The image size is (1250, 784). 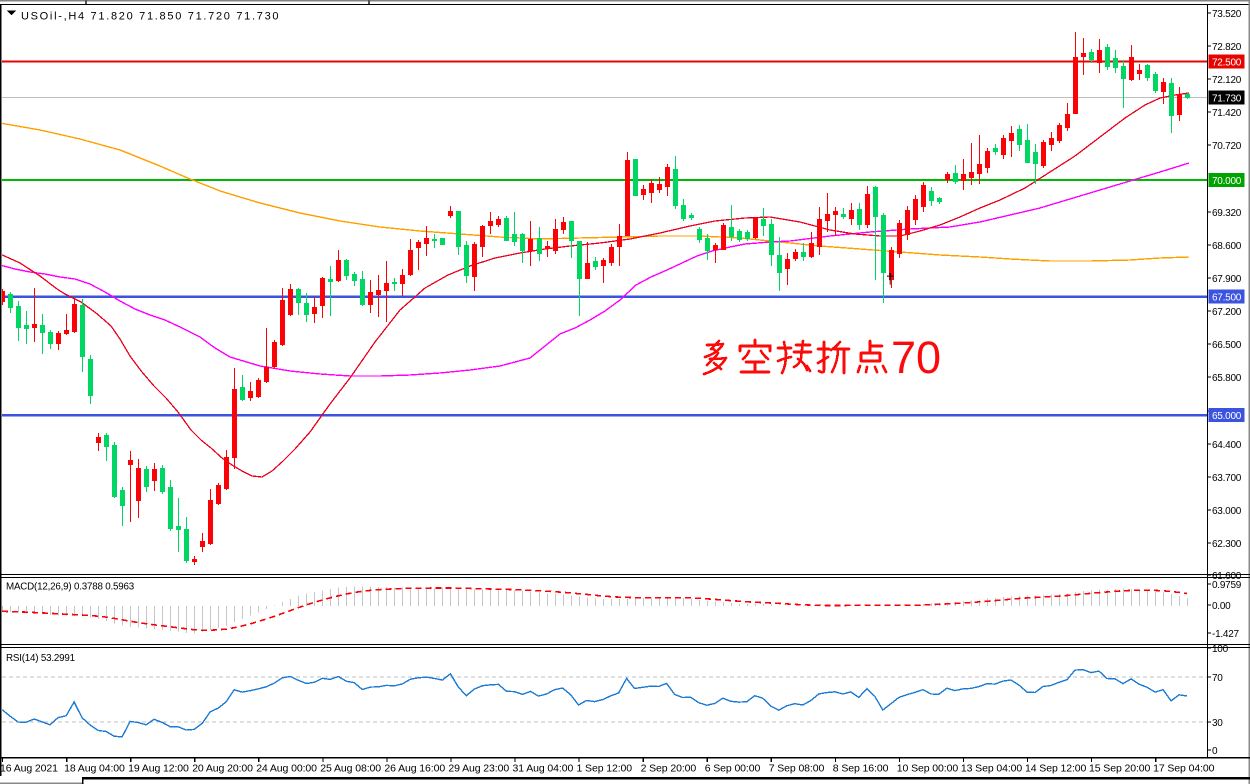 What do you see at coordinates (222, 769) in the screenshot?
I see `svg-text: 20 Aug 20:00` at bounding box center [222, 769].